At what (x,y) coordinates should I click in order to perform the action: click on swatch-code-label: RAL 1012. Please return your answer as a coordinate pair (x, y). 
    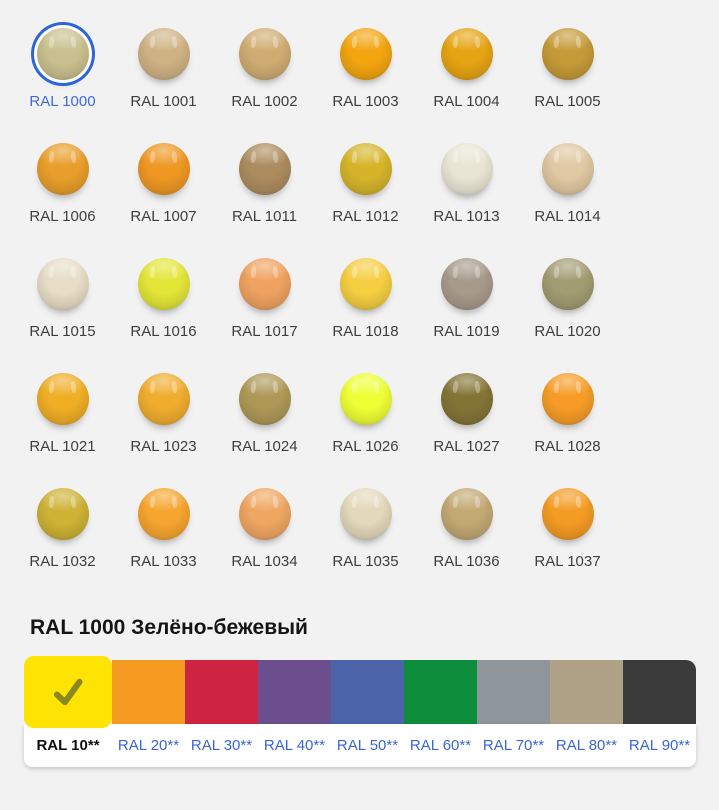
    Looking at the image, I should click on (365, 216).